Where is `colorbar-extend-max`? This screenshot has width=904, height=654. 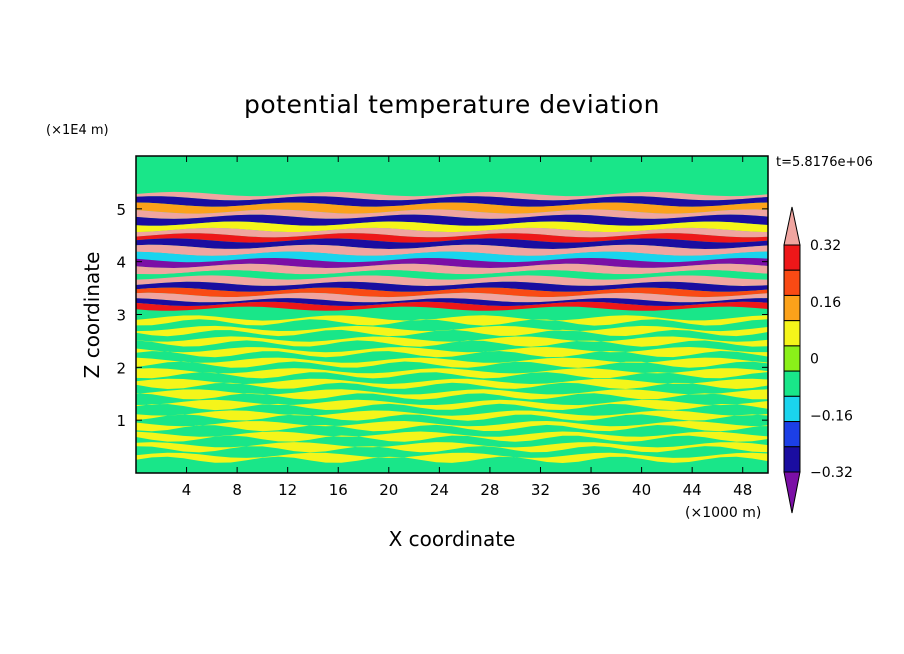
colorbar-extend-max is located at coordinates (792, 226).